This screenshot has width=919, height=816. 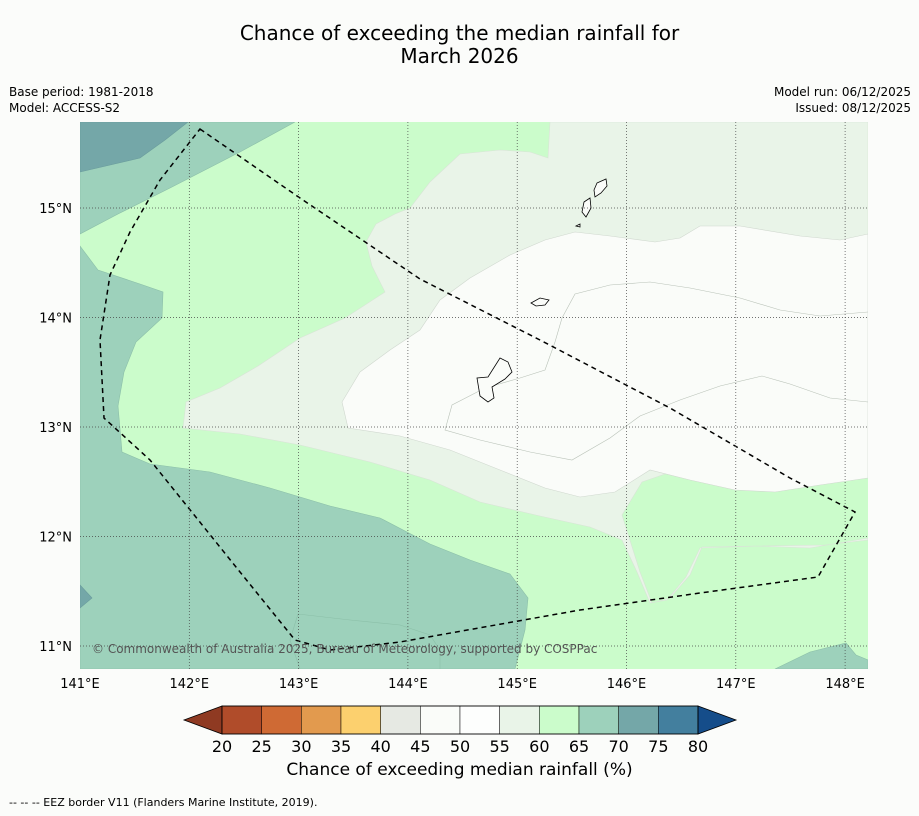 What do you see at coordinates (842, 92) in the screenshot?
I see `model-run: Model run: 06/12/2025` at bounding box center [842, 92].